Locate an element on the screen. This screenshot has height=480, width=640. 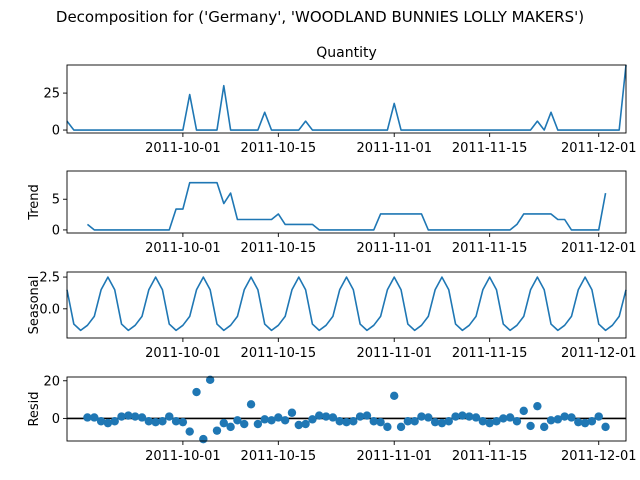
ytick-label: 0.0 is located at coordinates (49, 309).